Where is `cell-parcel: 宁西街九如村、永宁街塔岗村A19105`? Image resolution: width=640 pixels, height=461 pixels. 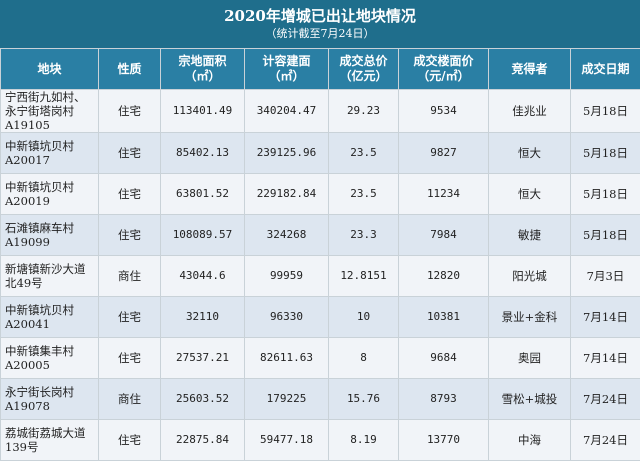 cell-parcel: 宁西街九如村、永宁街塔岗村A19105 is located at coordinates (50, 111).